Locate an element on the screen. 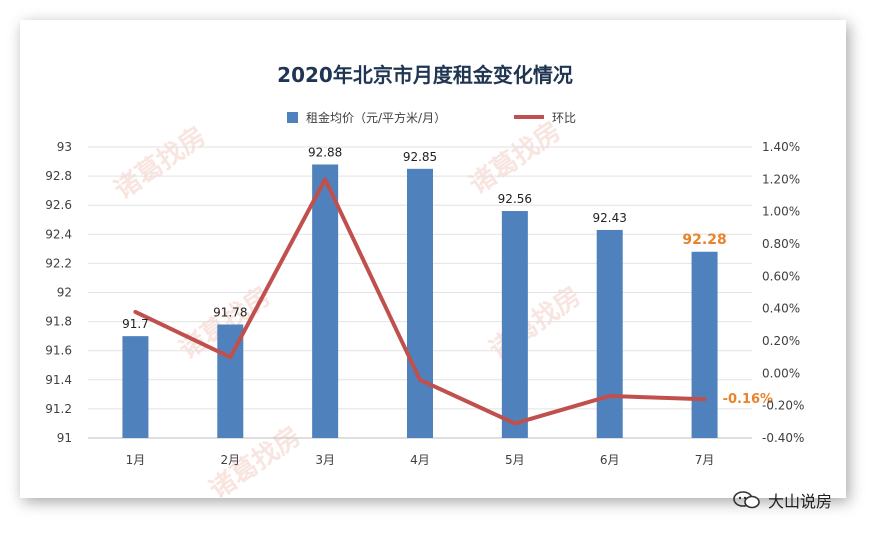 This screenshot has height=539, width=888. bar-4月 is located at coordinates (420, 303).